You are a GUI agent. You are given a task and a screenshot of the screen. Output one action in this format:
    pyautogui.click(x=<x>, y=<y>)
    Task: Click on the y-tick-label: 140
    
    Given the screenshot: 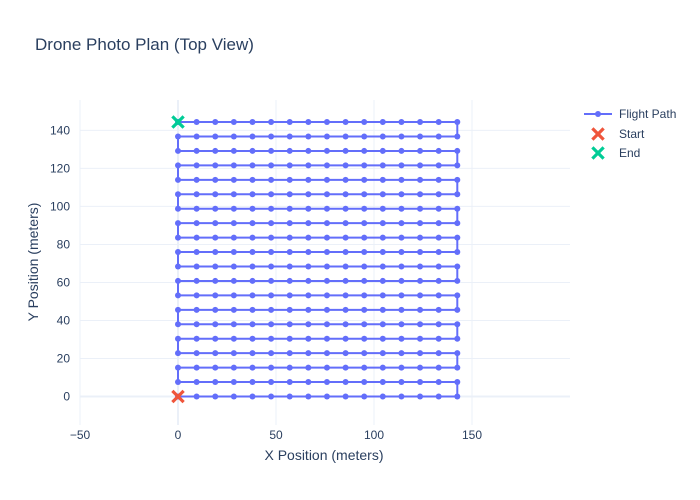 What is the action you would take?
    pyautogui.click(x=60, y=130)
    